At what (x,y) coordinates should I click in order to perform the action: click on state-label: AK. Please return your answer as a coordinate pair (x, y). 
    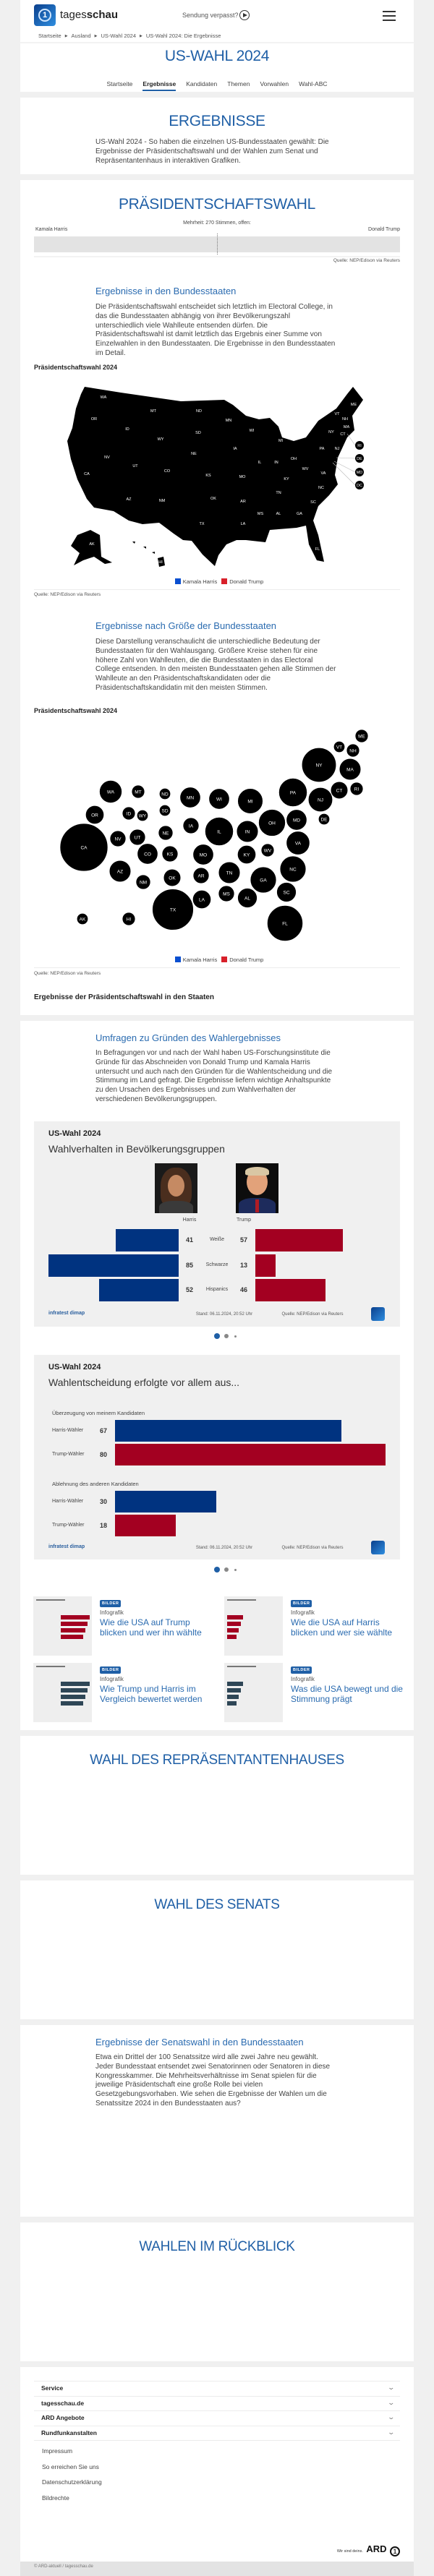
    Looking at the image, I should click on (92, 544).